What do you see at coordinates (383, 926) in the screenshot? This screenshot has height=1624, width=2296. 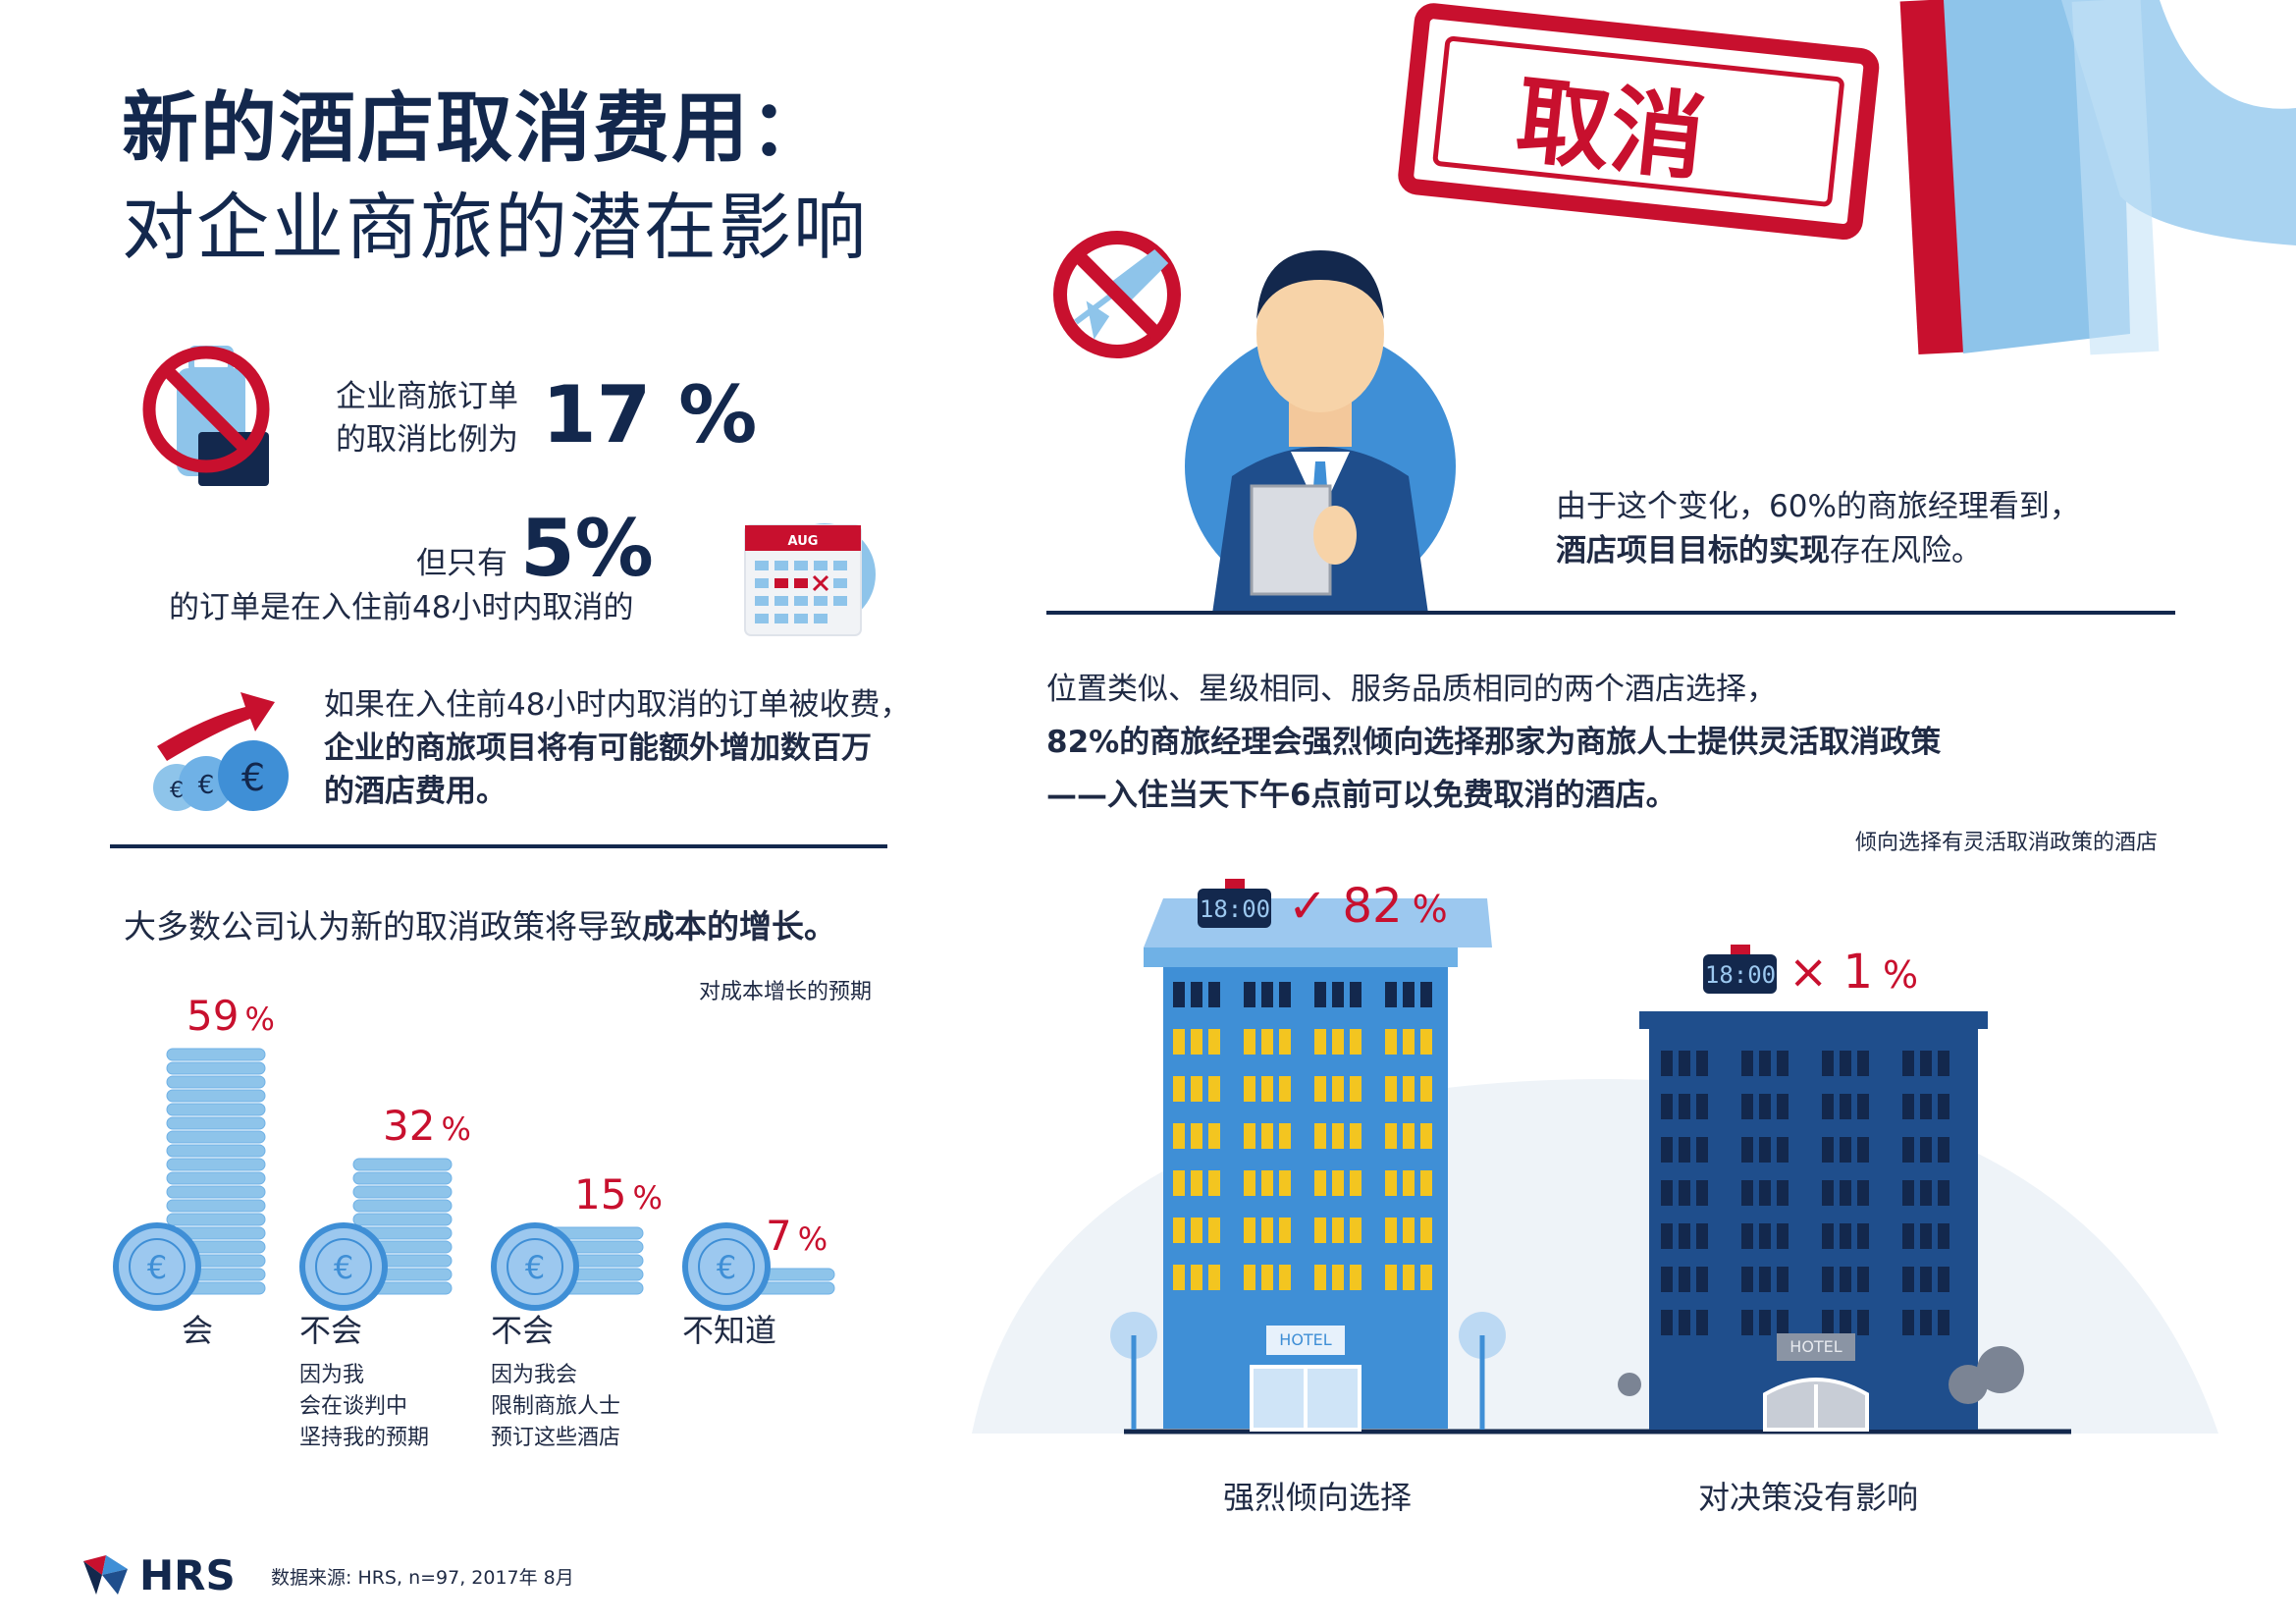 I see `cost-heading-plain: 大多数公司认为新的取消政策将导致` at bounding box center [383, 926].